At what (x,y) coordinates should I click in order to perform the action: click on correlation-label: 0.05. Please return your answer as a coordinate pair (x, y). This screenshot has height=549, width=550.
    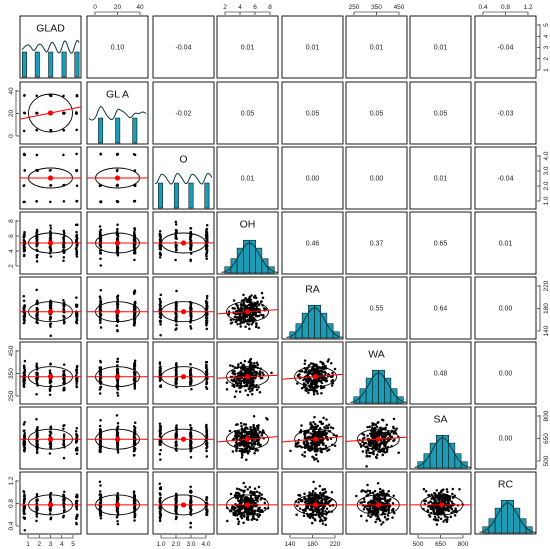
    Looking at the image, I should click on (441, 114).